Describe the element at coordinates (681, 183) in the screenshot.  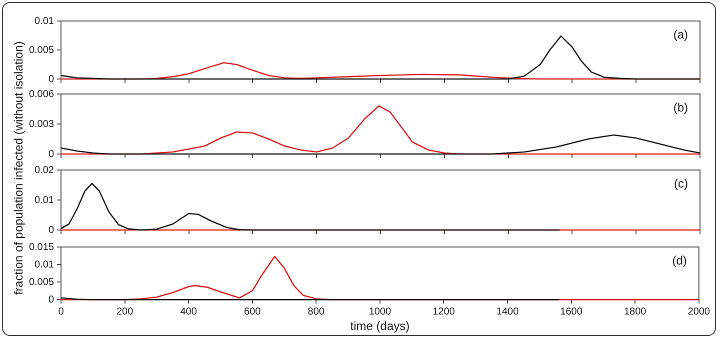
I see `annotation: (c)` at that location.